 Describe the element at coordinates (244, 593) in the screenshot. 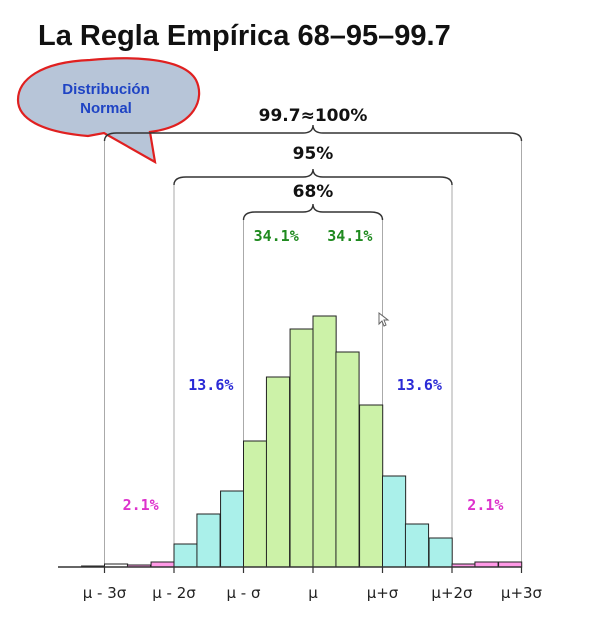

I see `x-tick-label: μ - σ` at that location.